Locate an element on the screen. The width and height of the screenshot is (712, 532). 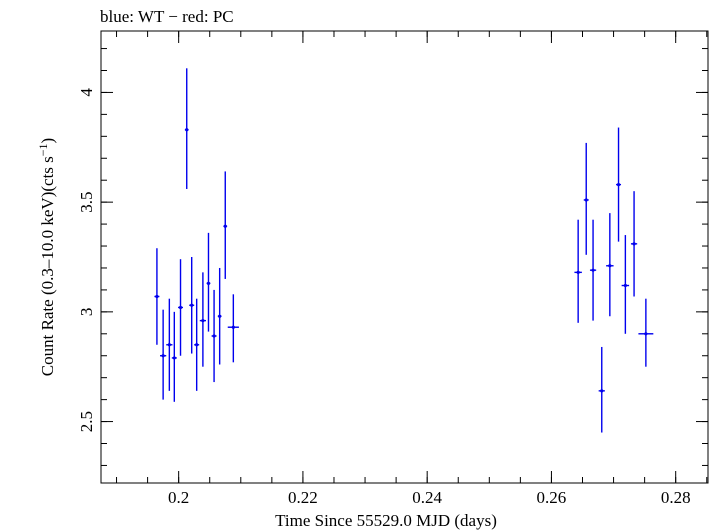
y-tick-label: 3.5 is located at coordinates (86, 202).